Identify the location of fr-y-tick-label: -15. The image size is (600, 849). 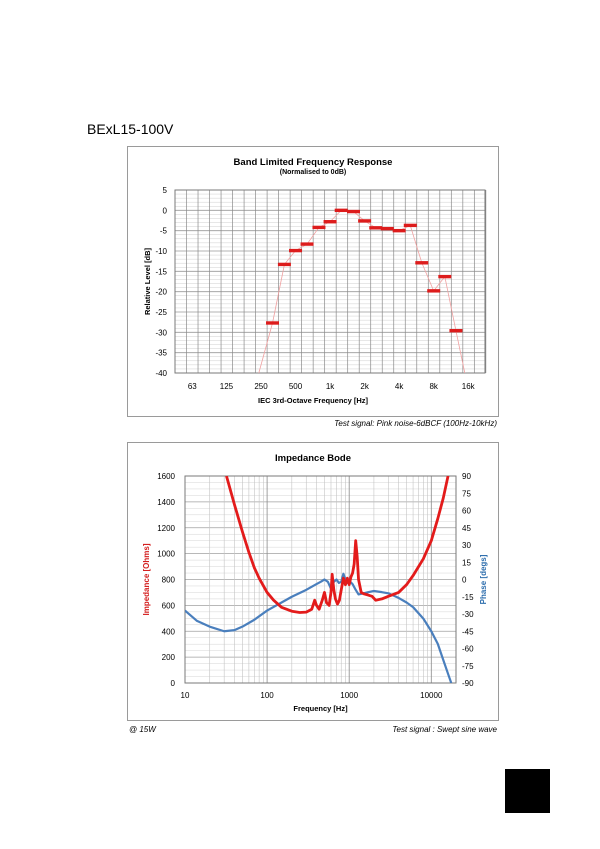
(161, 271).